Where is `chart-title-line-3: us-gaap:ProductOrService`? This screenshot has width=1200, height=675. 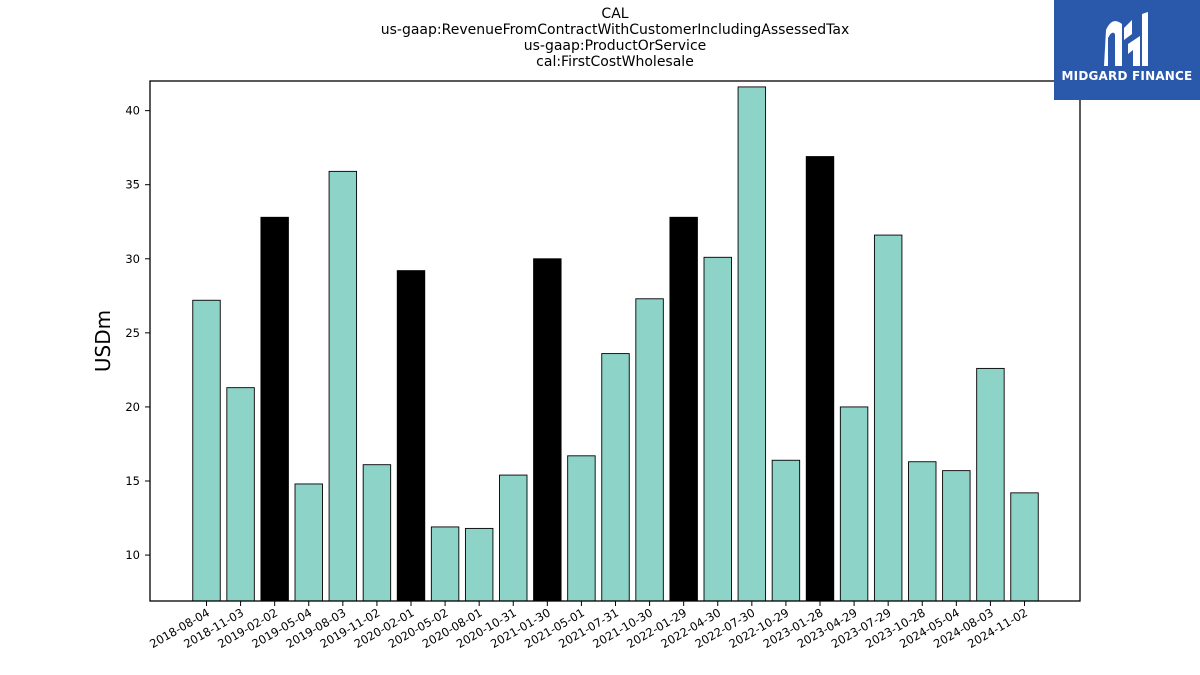
chart-title-line-3: us-gaap:ProductOrService is located at coordinates (615, 46).